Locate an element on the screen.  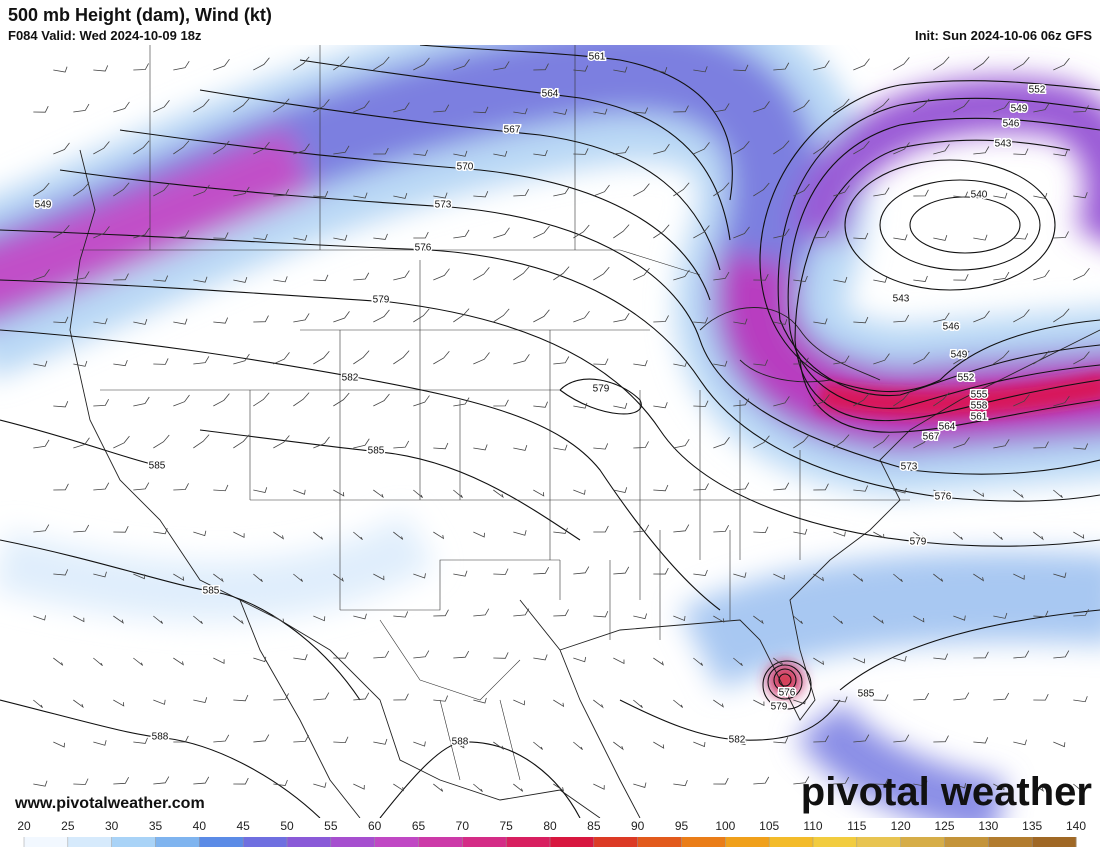
contour-label: 543 is located at coordinates (901, 299).